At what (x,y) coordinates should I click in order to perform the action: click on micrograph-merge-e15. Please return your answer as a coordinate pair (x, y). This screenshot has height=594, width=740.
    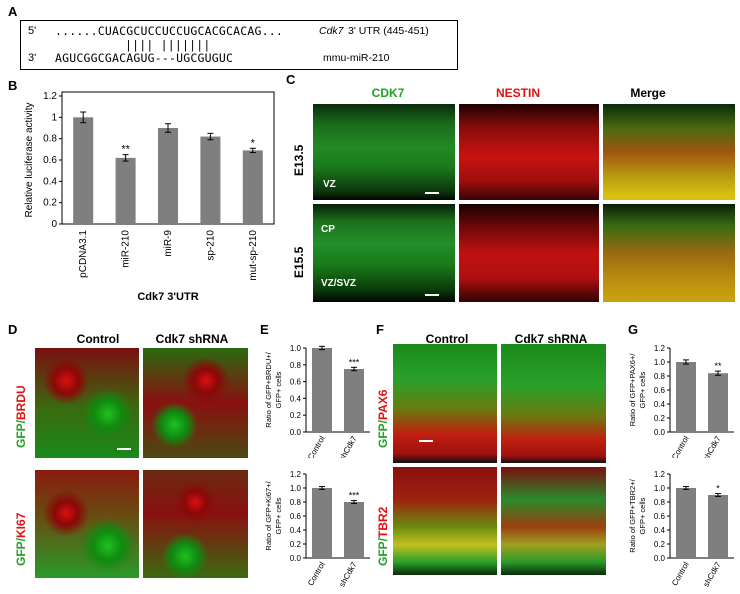
    Looking at the image, I should click on (669, 253).